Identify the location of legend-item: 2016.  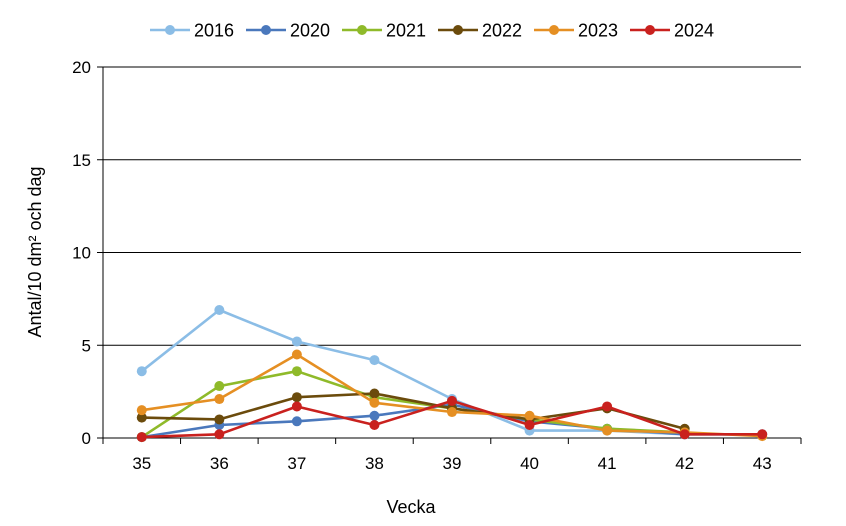
(192, 31).